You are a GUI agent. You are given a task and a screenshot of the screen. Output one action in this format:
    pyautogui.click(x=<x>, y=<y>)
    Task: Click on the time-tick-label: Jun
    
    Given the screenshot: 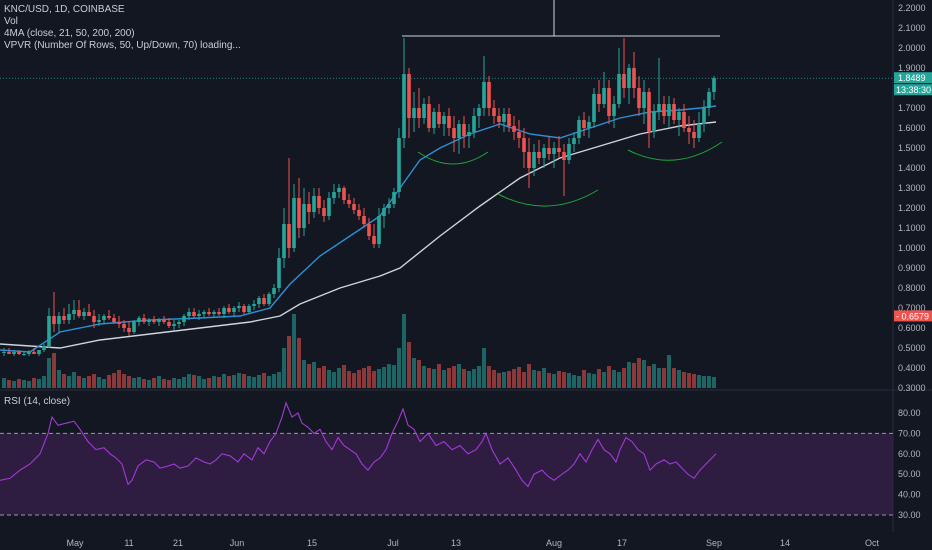 What is the action you would take?
    pyautogui.click(x=237, y=543)
    